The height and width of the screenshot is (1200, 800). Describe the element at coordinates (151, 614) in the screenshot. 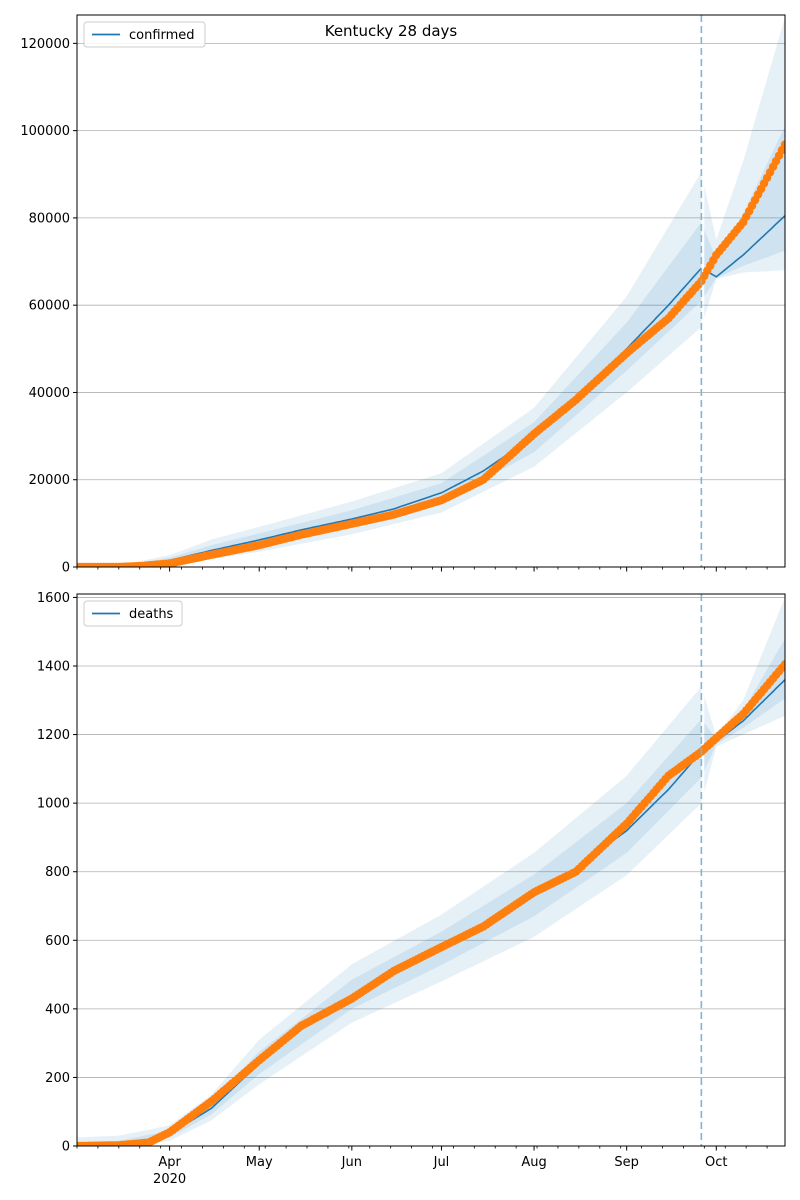

I see `legend-label: deaths` at that location.